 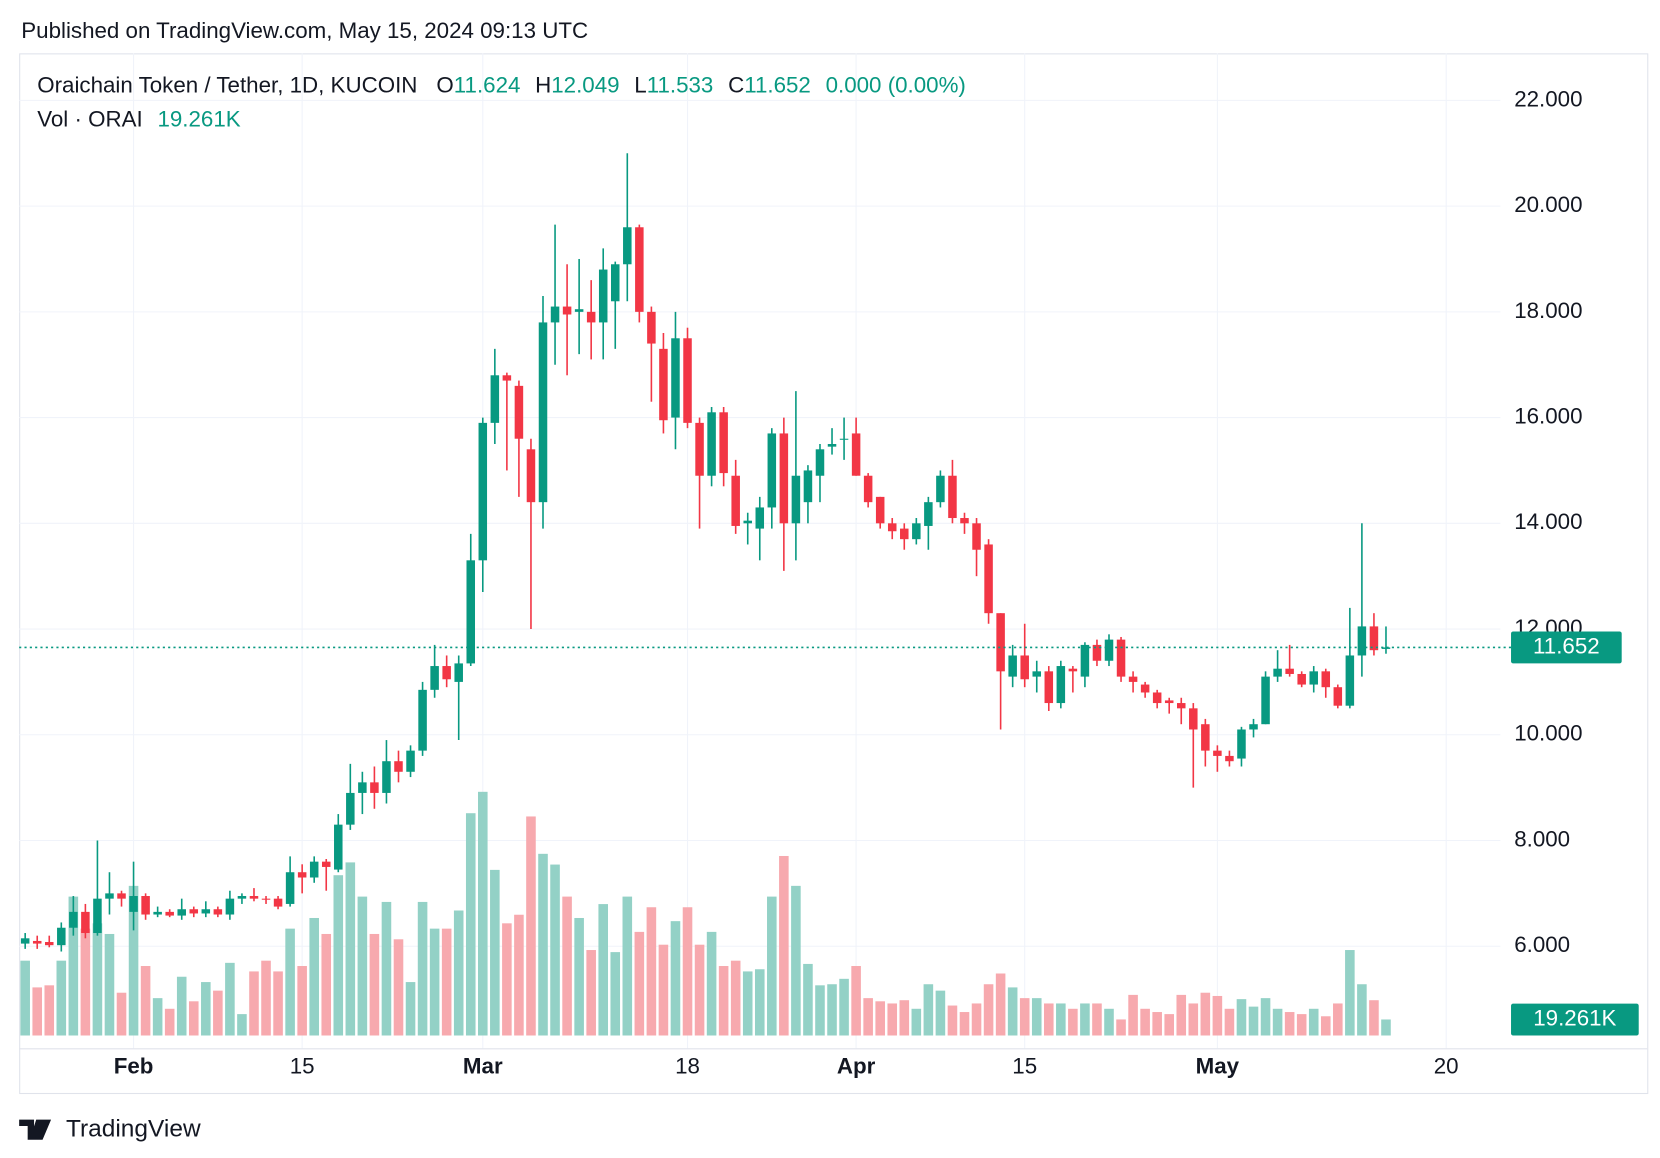 I want to click on volume-badge, so click(x=1575, y=1019).